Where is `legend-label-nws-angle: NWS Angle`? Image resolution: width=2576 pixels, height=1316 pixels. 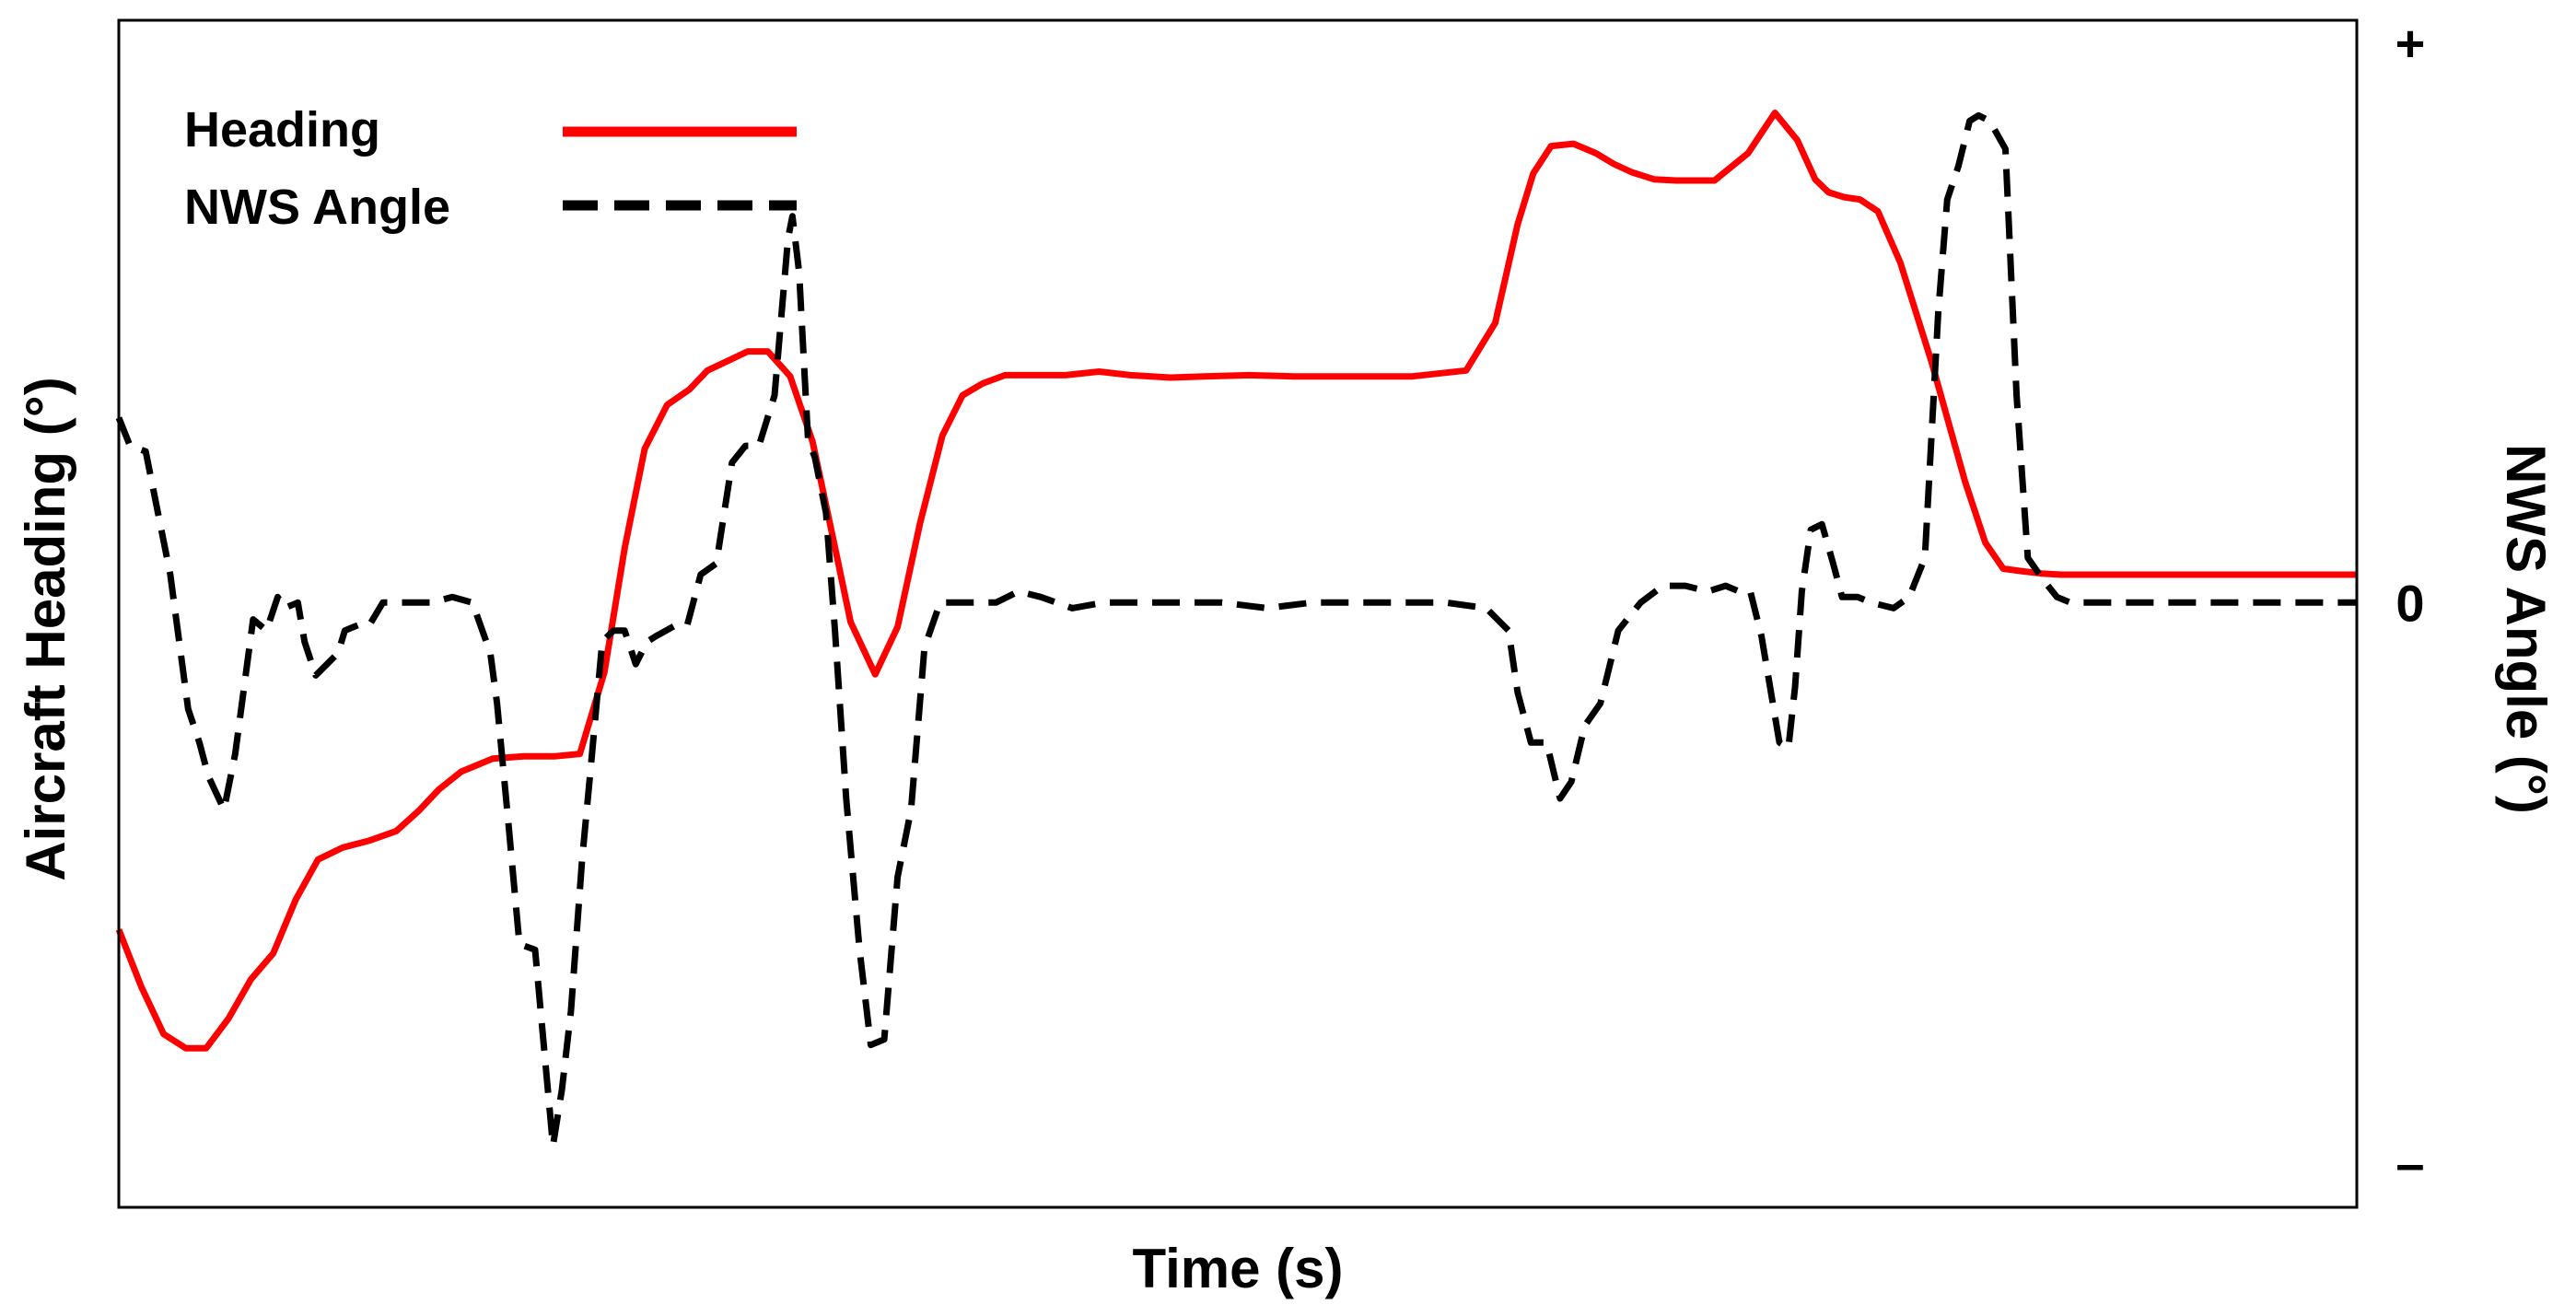
legend-label-nws-angle: NWS Angle is located at coordinates (317, 207).